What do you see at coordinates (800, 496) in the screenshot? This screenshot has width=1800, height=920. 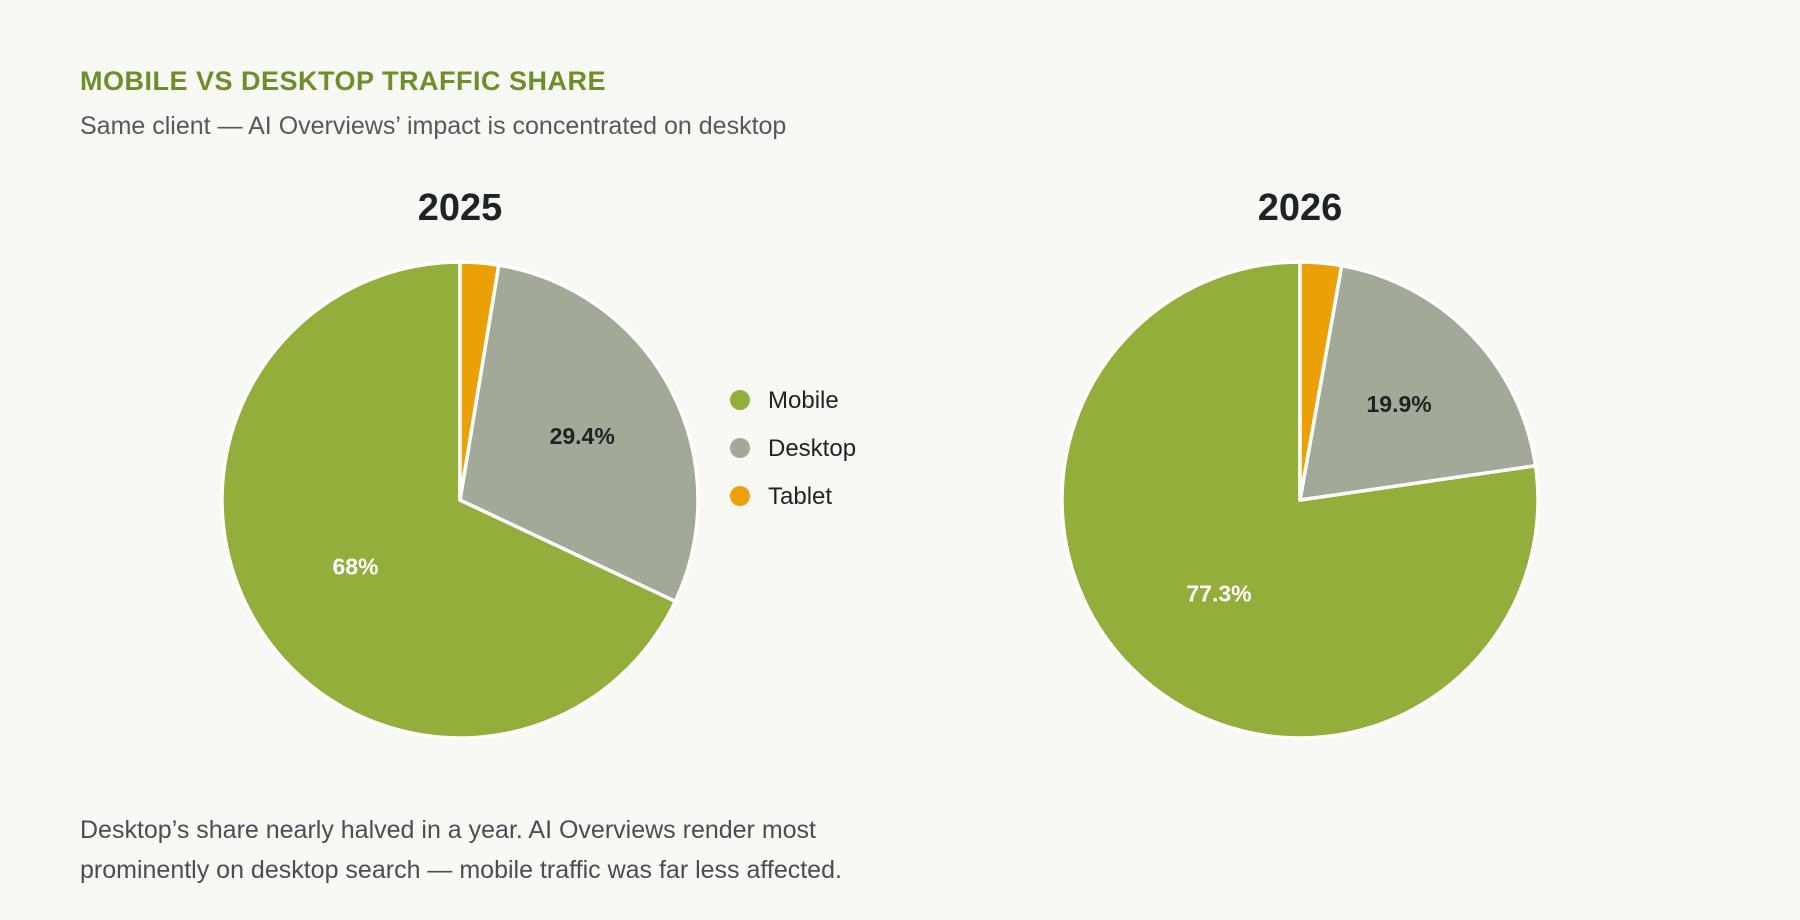 I see `legend-label-tablet: Tablet` at bounding box center [800, 496].